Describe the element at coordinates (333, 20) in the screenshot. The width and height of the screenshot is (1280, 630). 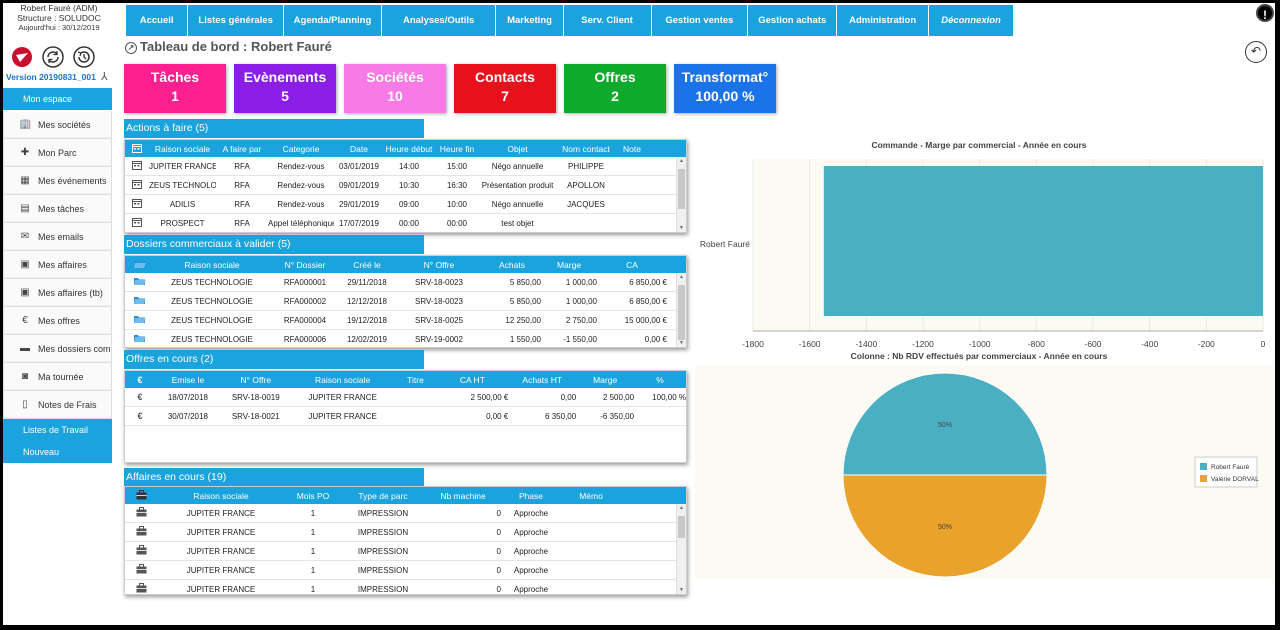
I see `nav-item-2: Agenda/Planning` at that location.